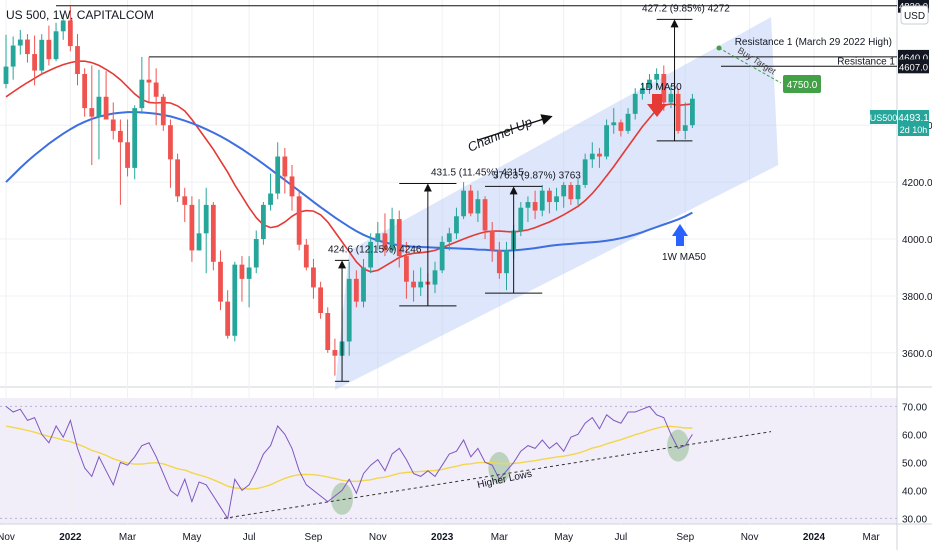  Describe the element at coordinates (914, 519) in the screenshot. I see `rsi-tick-label: 30.00` at that location.